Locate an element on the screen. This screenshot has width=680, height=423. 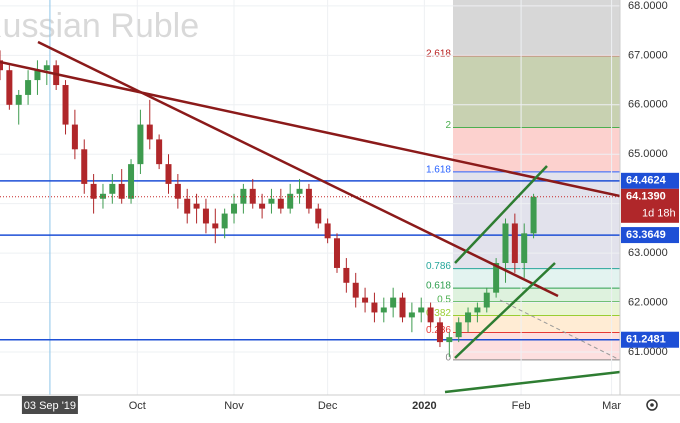
fib-label: 0.5 is located at coordinates (444, 299).